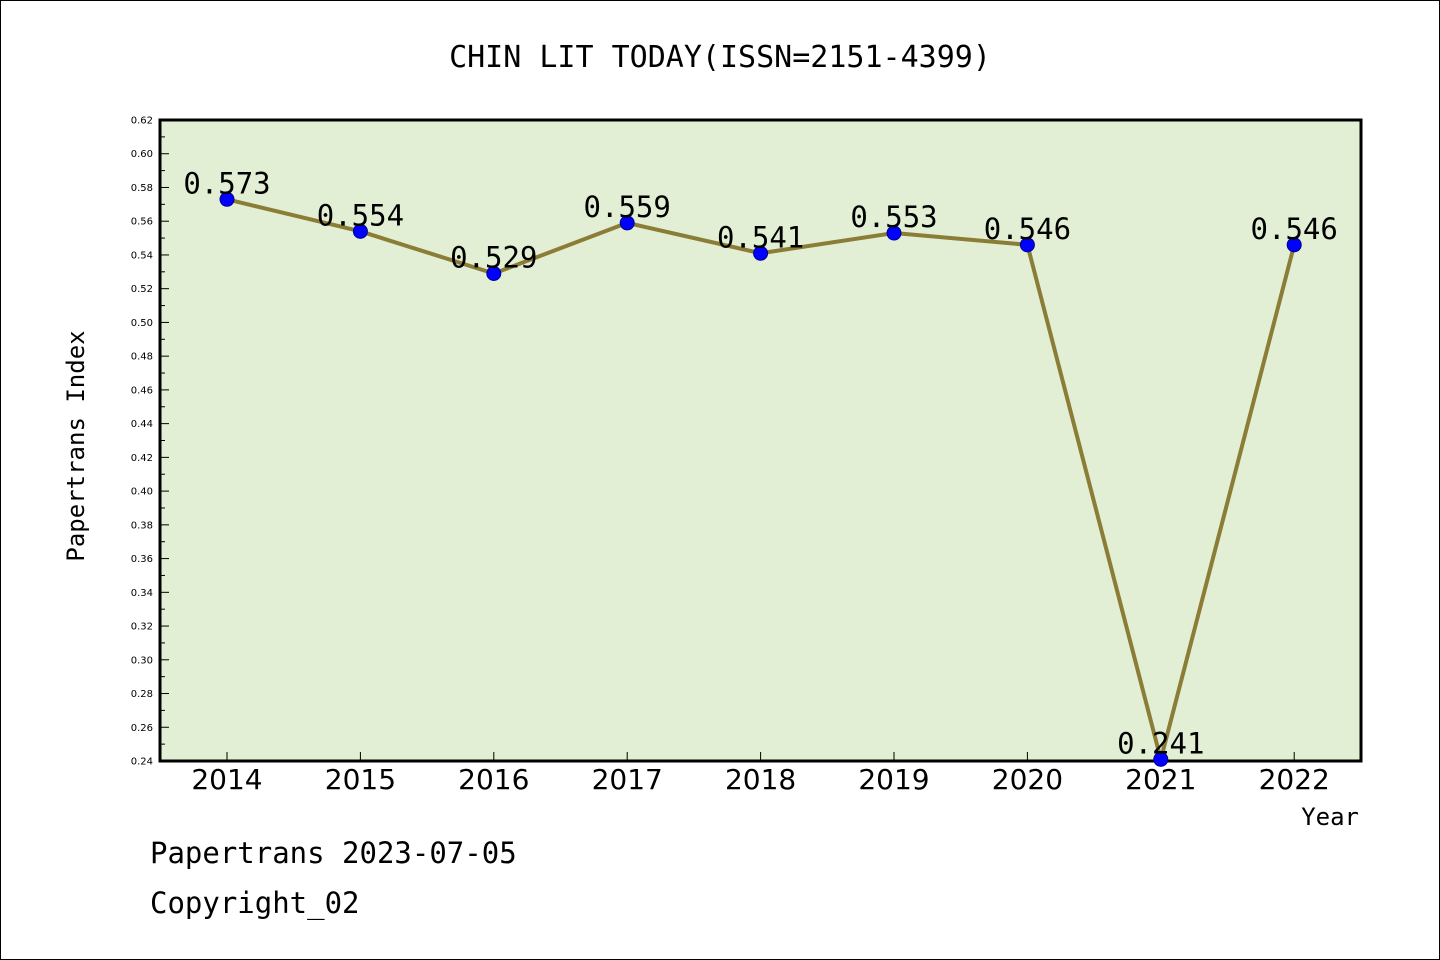  What do you see at coordinates (760, 237) in the screenshot?
I see `data-label: 0.541` at bounding box center [760, 237].